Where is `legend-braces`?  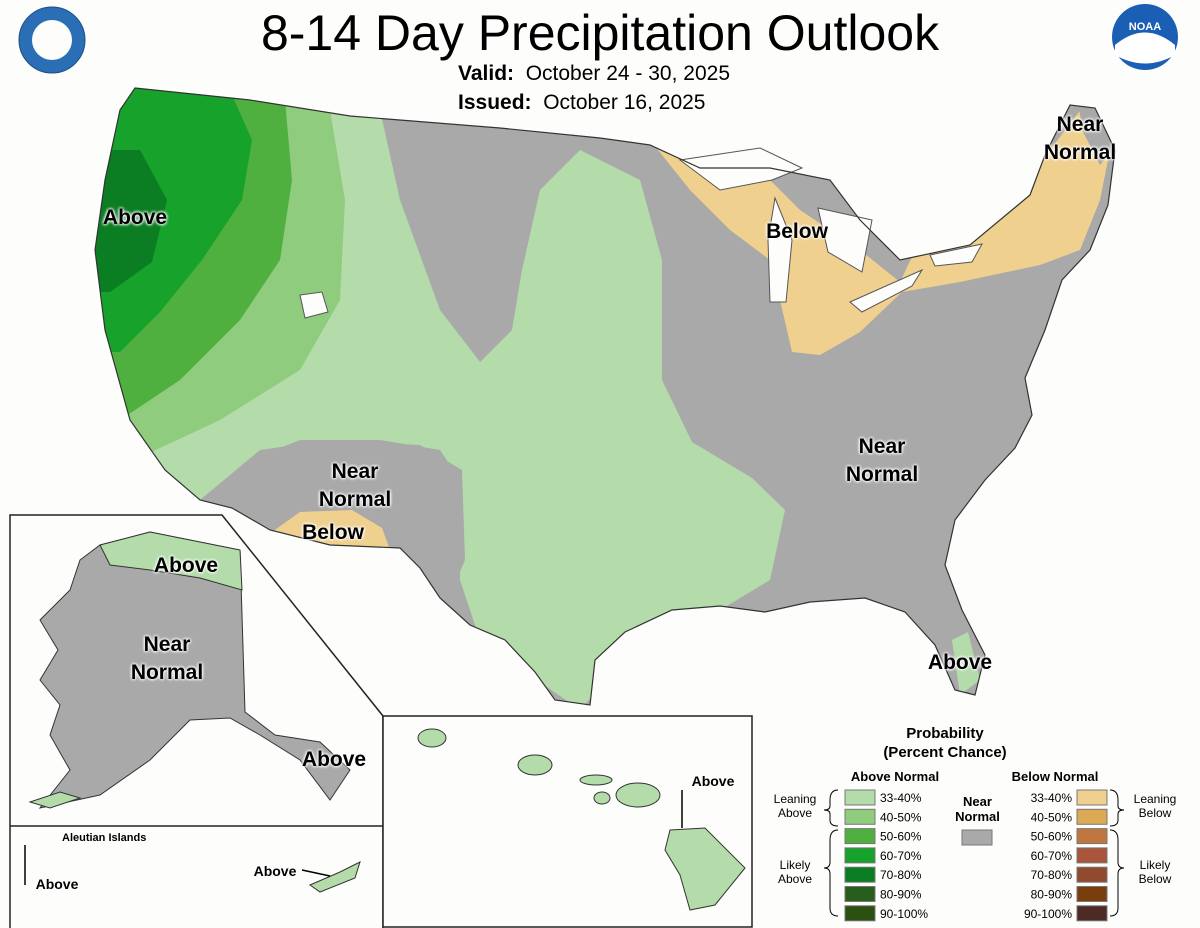
legend-braces is located at coordinates (974, 853).